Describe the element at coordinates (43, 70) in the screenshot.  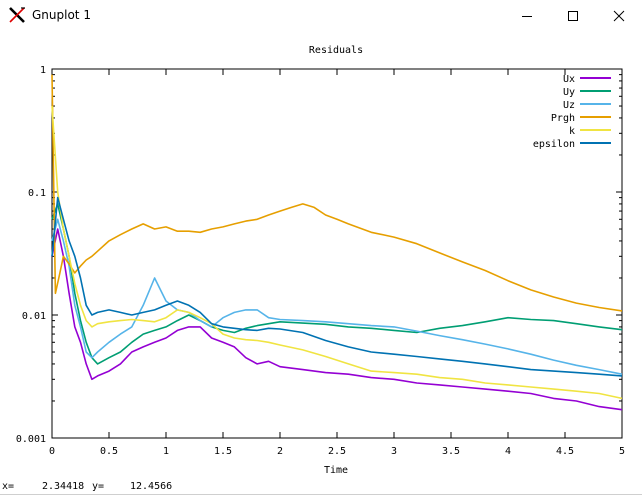
I see `y-tick-label: 1` at that location.